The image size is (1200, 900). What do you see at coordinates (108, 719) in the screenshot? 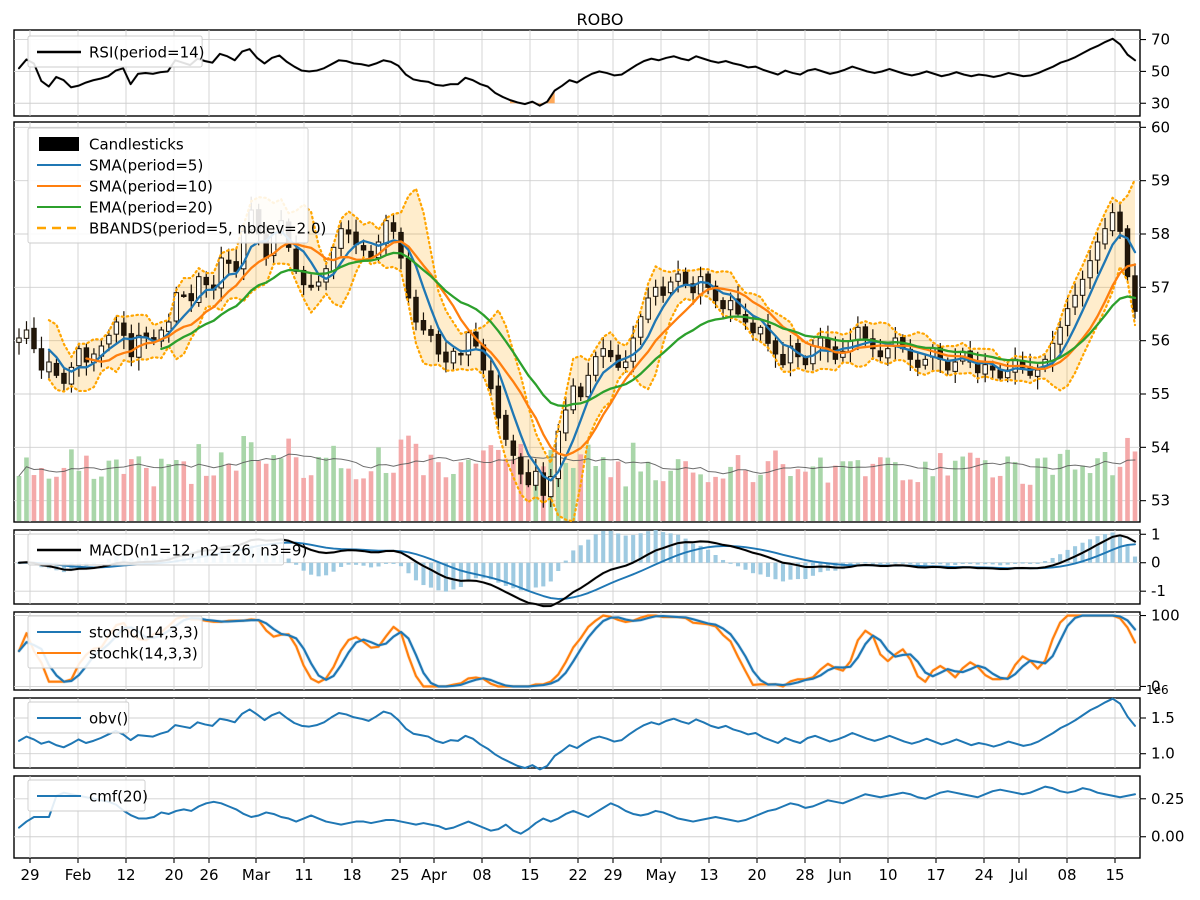
I see `legend-label: obv()` at bounding box center [108, 719].